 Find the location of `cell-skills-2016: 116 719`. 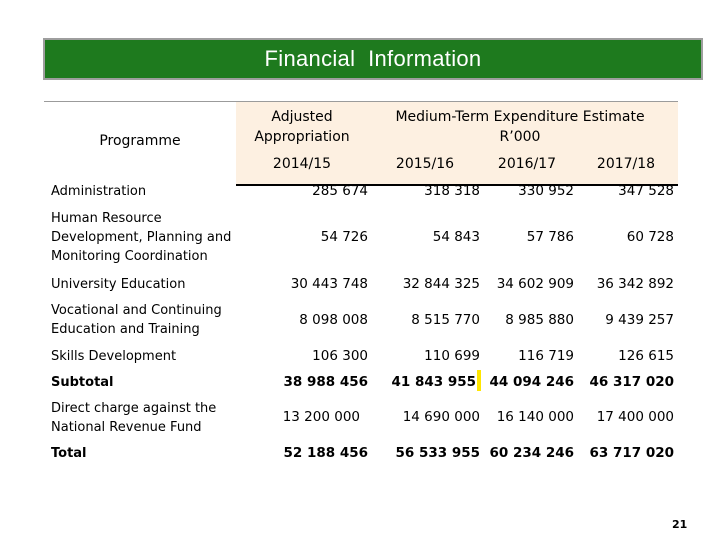

cell-skills-2016: 116 719 is located at coordinates (546, 356).